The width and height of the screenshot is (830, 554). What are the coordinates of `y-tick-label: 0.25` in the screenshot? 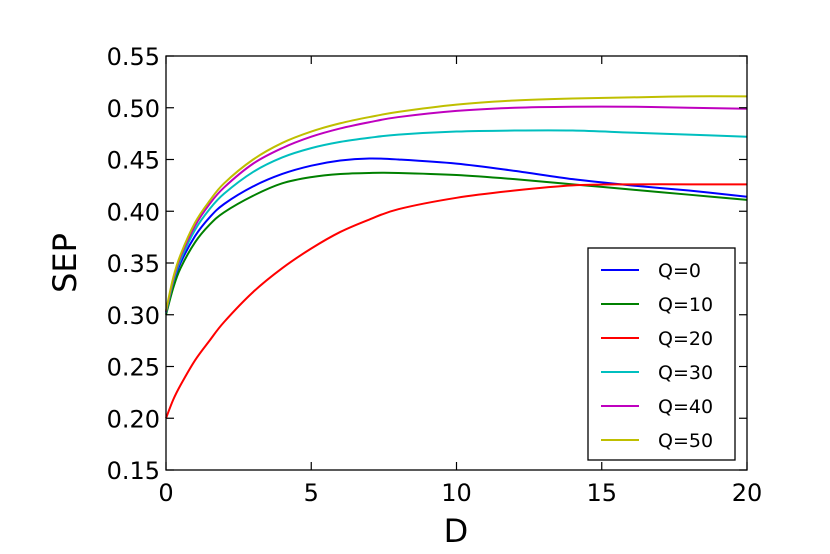 It's located at (133, 368).